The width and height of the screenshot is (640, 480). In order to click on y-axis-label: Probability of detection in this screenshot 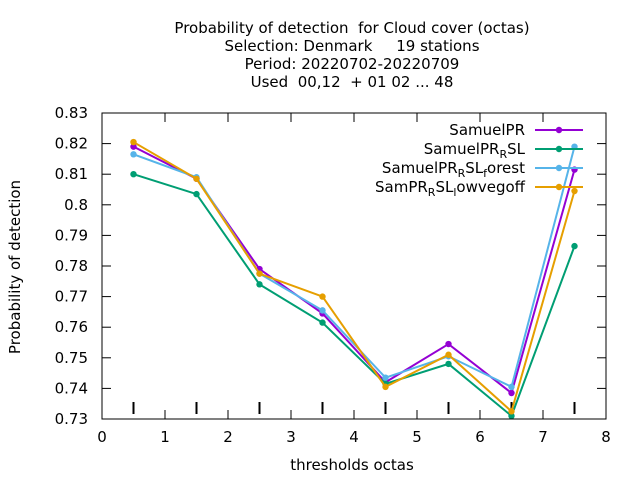, I will do `click(15, 267)`.